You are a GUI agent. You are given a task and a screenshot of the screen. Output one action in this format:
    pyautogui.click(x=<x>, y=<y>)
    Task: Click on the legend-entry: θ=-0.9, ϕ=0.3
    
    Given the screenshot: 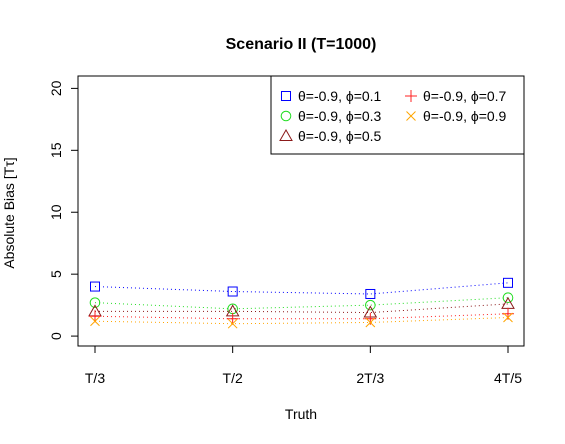 What is the action you would take?
    pyautogui.click(x=331, y=116)
    